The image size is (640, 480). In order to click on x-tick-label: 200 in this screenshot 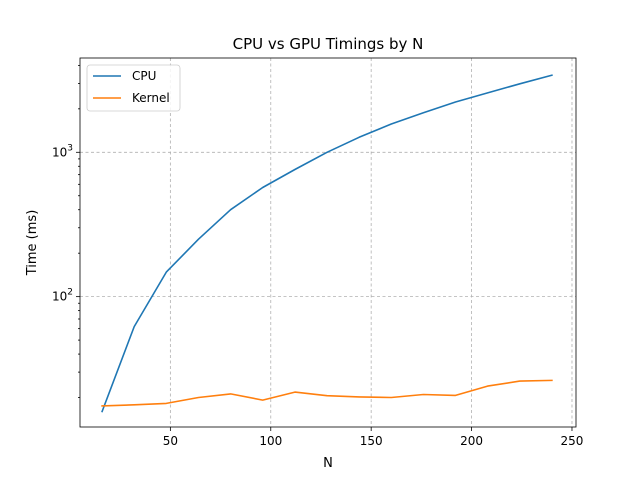, I will do `click(471, 441)`.